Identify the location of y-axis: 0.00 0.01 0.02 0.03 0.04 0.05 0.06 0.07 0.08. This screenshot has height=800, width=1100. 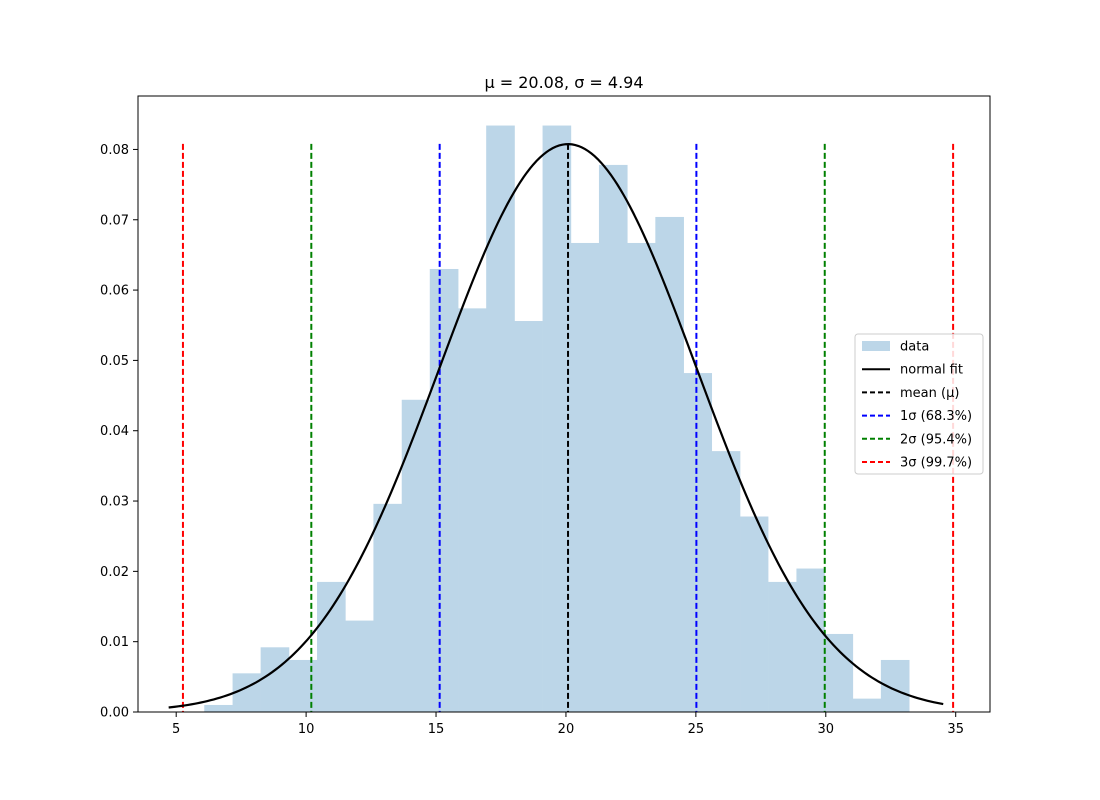
(119, 432).